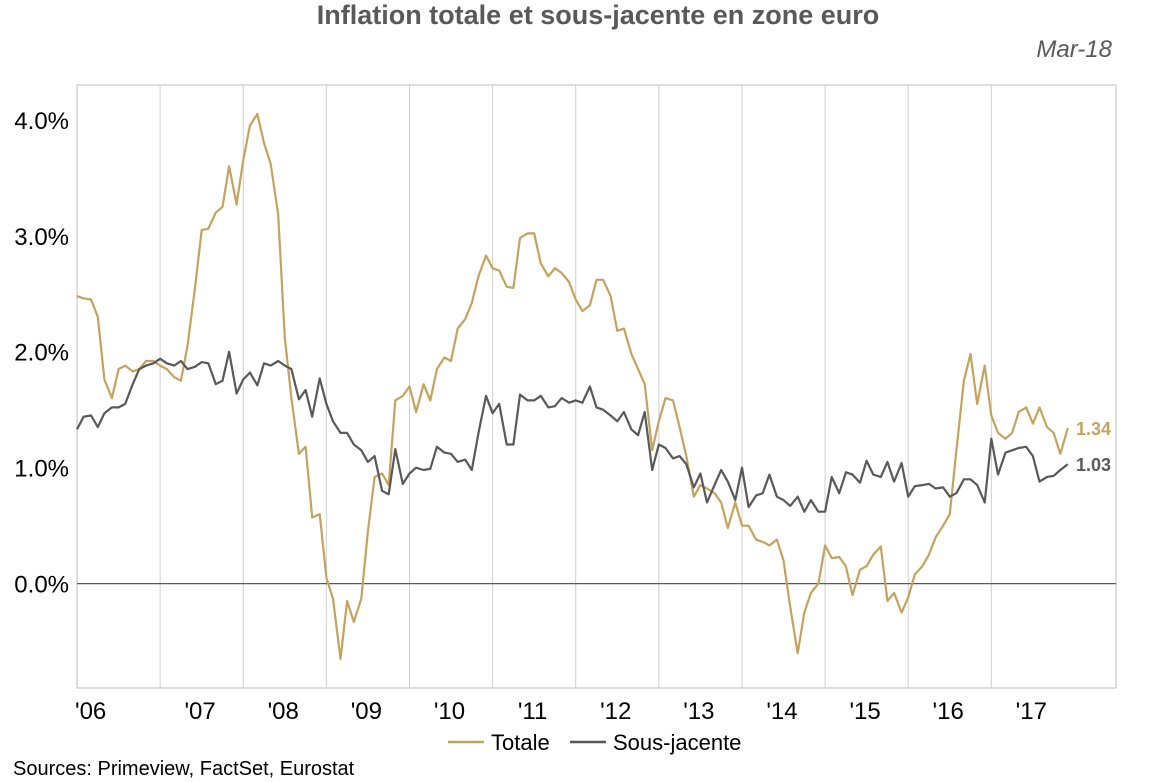 This screenshot has width=1172, height=782. I want to click on y-axis-tick-labels: 0.0% 1.0% 2.0% 3.0% 4.0%, so click(41, 353).